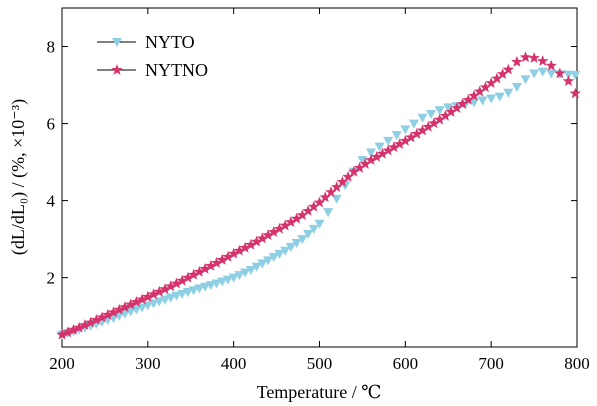 This screenshot has height=406, width=597. What do you see at coordinates (51, 47) in the screenshot?
I see `y-tick-label: 8` at bounding box center [51, 47].